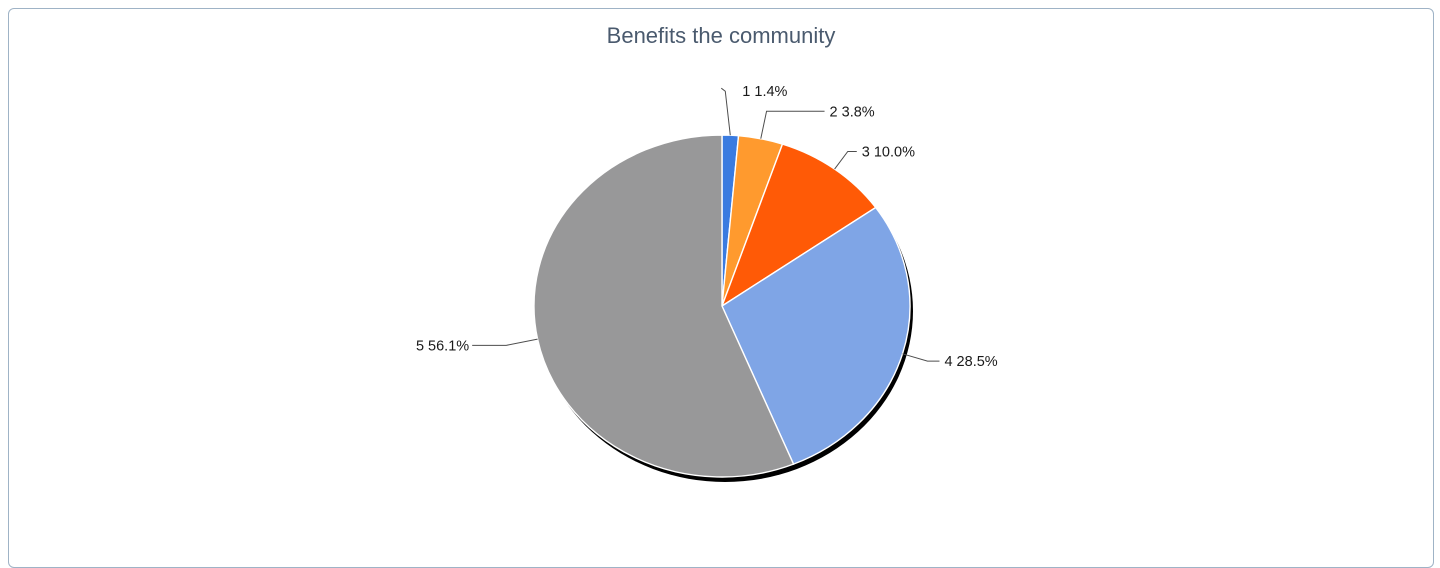 The height and width of the screenshot is (568, 1440). What do you see at coordinates (852, 112) in the screenshot?
I see `slice-label-2: 2 3.8%` at bounding box center [852, 112].